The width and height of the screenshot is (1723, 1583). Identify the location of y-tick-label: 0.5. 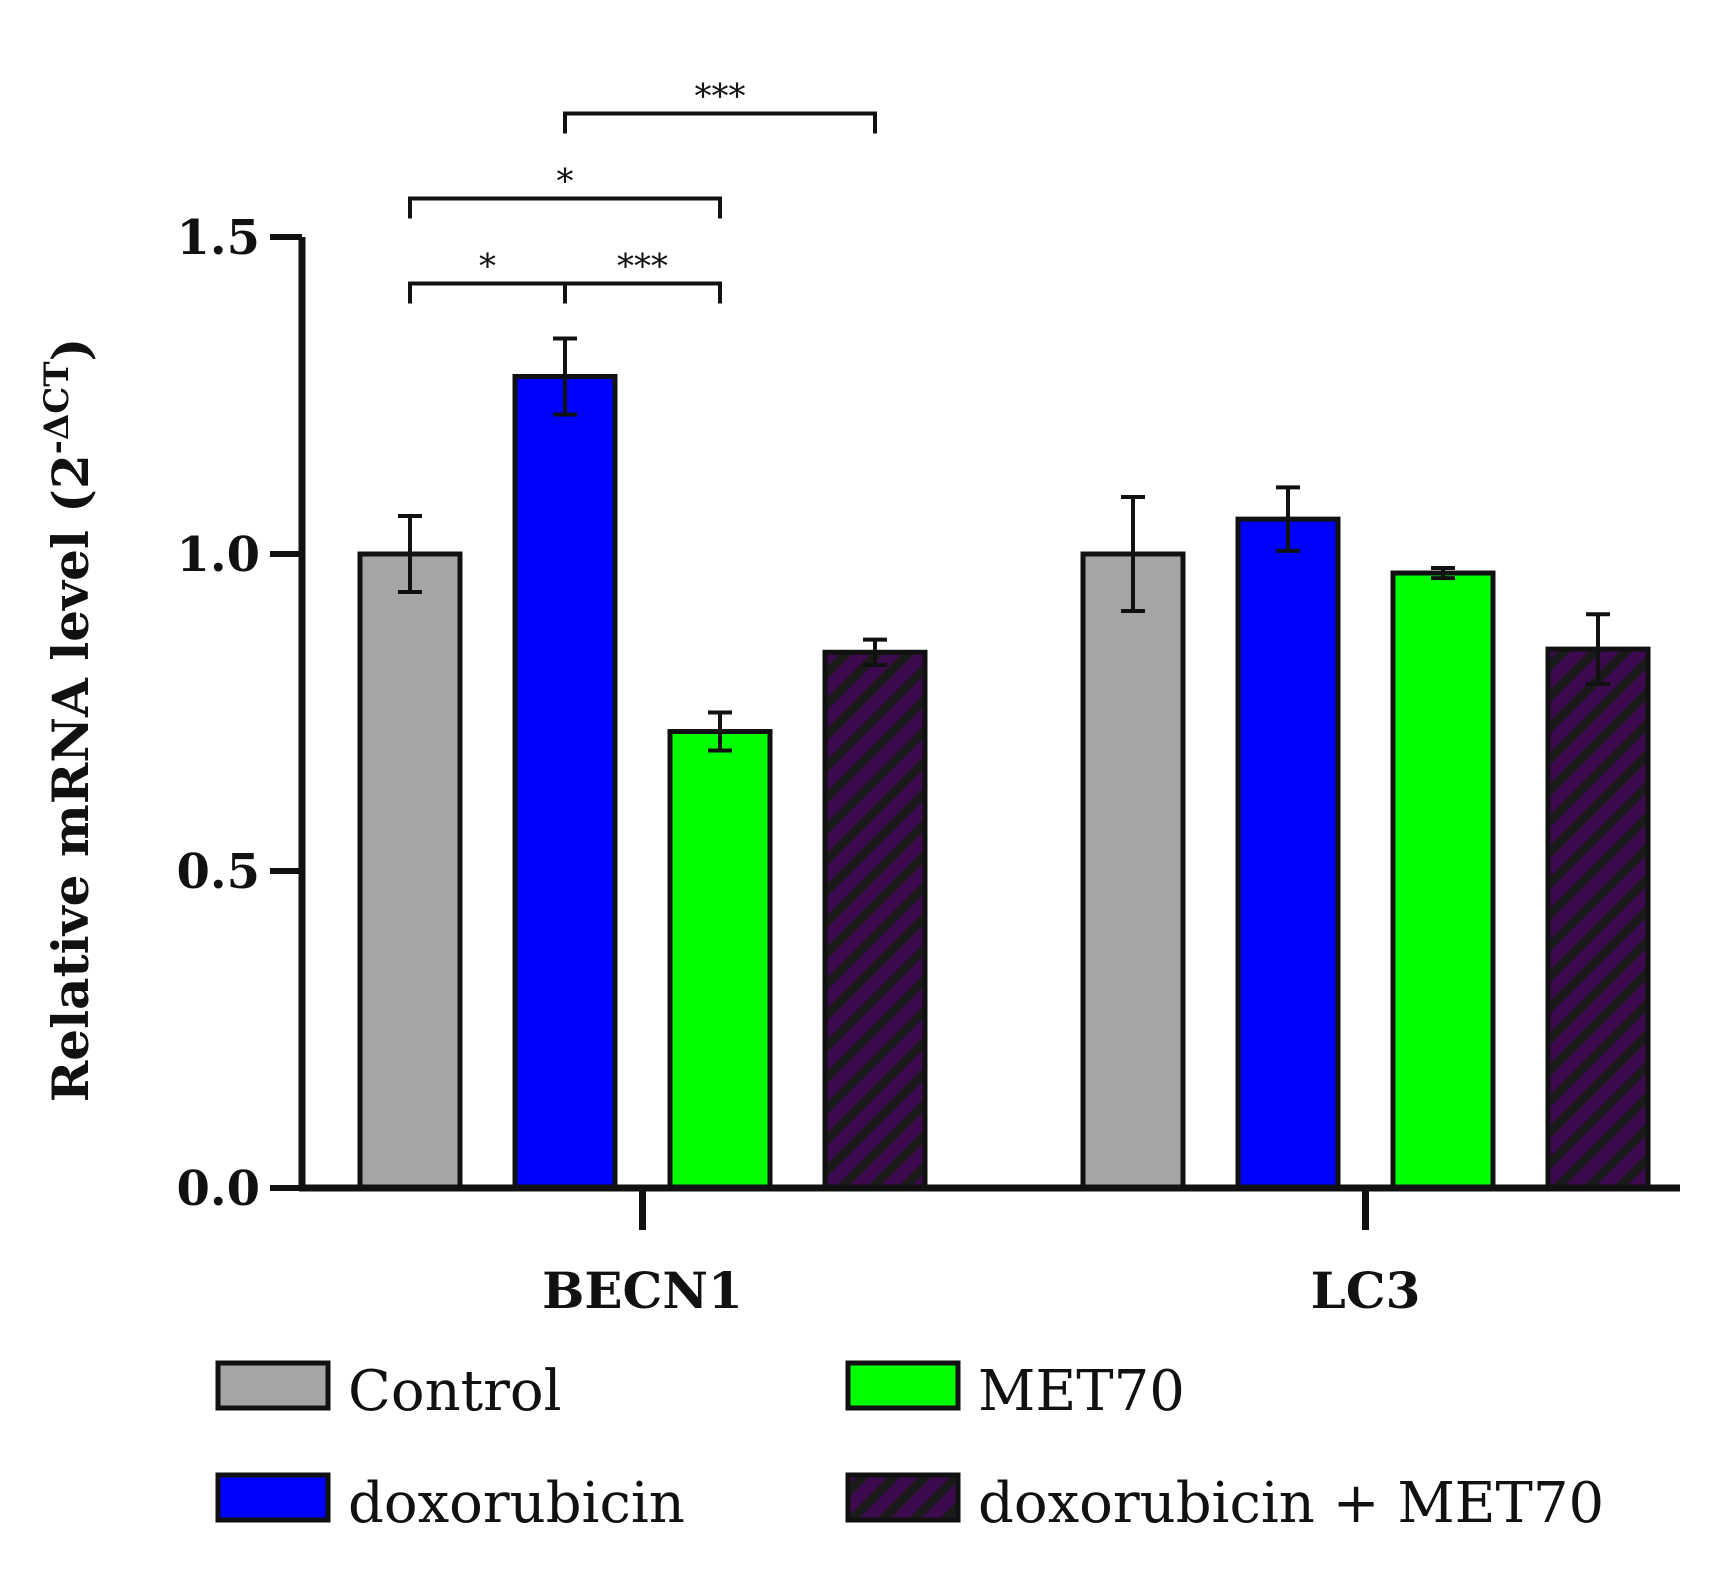
(218, 872).